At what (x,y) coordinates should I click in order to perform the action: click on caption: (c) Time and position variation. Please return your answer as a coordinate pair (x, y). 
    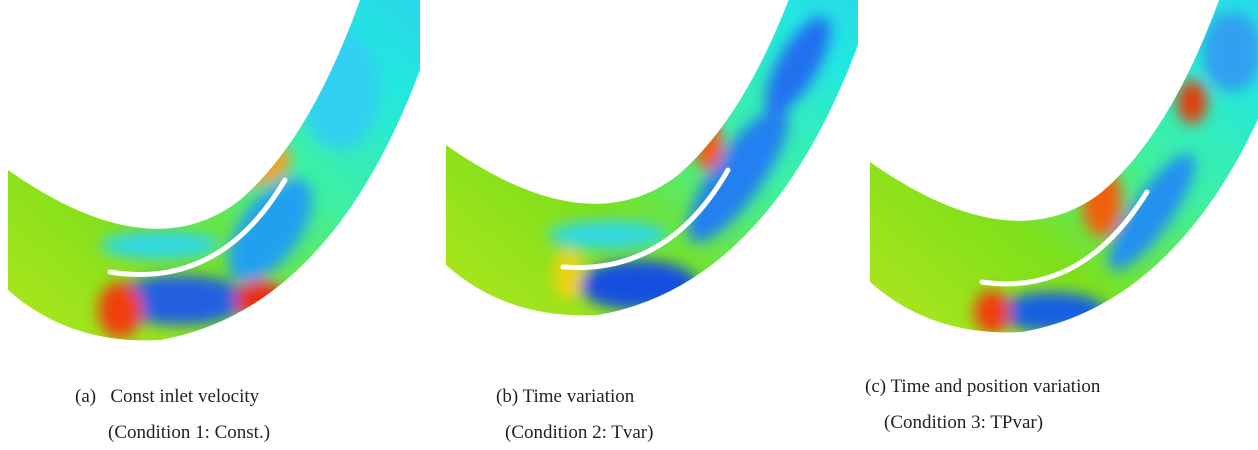
    Looking at the image, I should click on (983, 386).